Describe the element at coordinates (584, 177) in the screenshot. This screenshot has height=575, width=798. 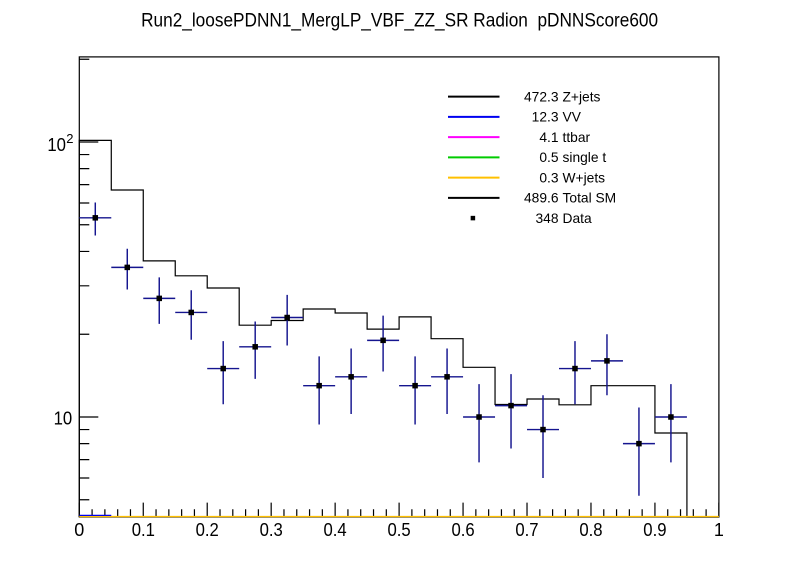
I see `svg-text: W+jets` at that location.